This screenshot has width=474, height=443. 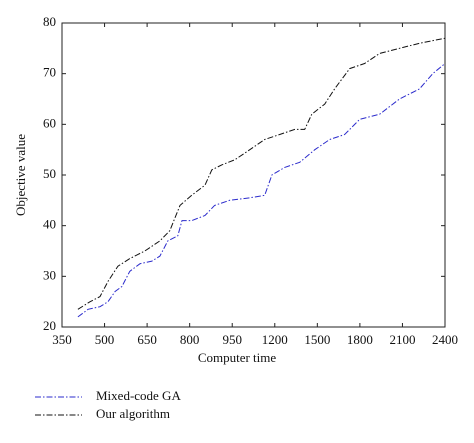 What do you see at coordinates (105, 339) in the screenshot?
I see `x-tick-label: 500` at bounding box center [105, 339].